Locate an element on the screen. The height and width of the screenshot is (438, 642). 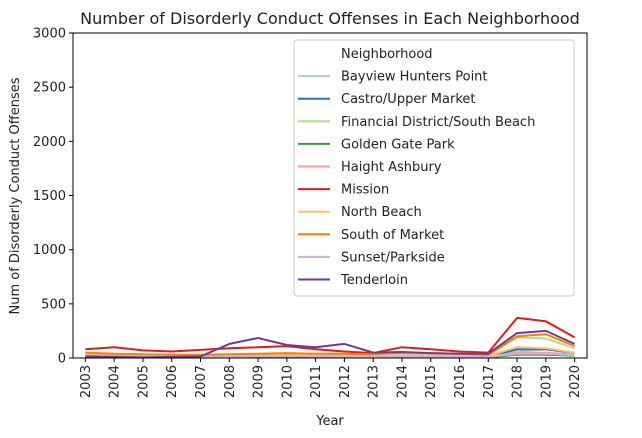
x-tick-label: 2004 is located at coordinates (115, 381).